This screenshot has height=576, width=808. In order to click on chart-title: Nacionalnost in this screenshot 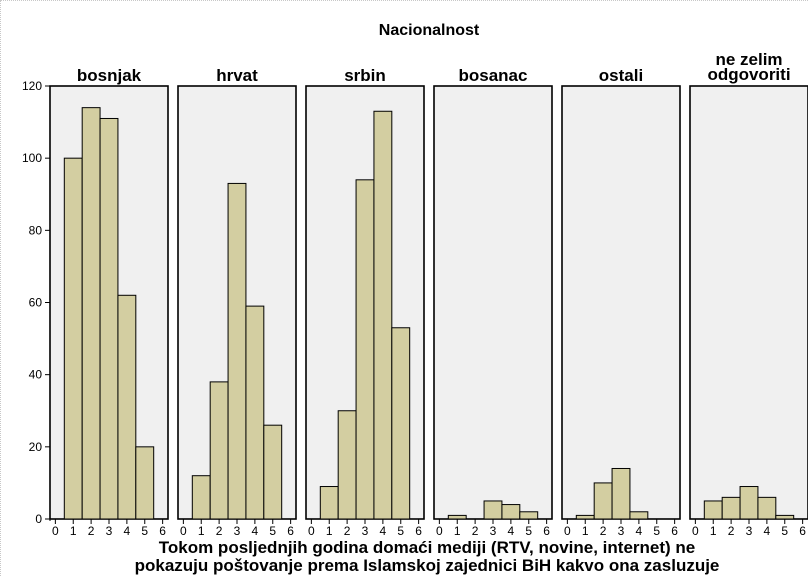, I will do `click(429, 30)`.